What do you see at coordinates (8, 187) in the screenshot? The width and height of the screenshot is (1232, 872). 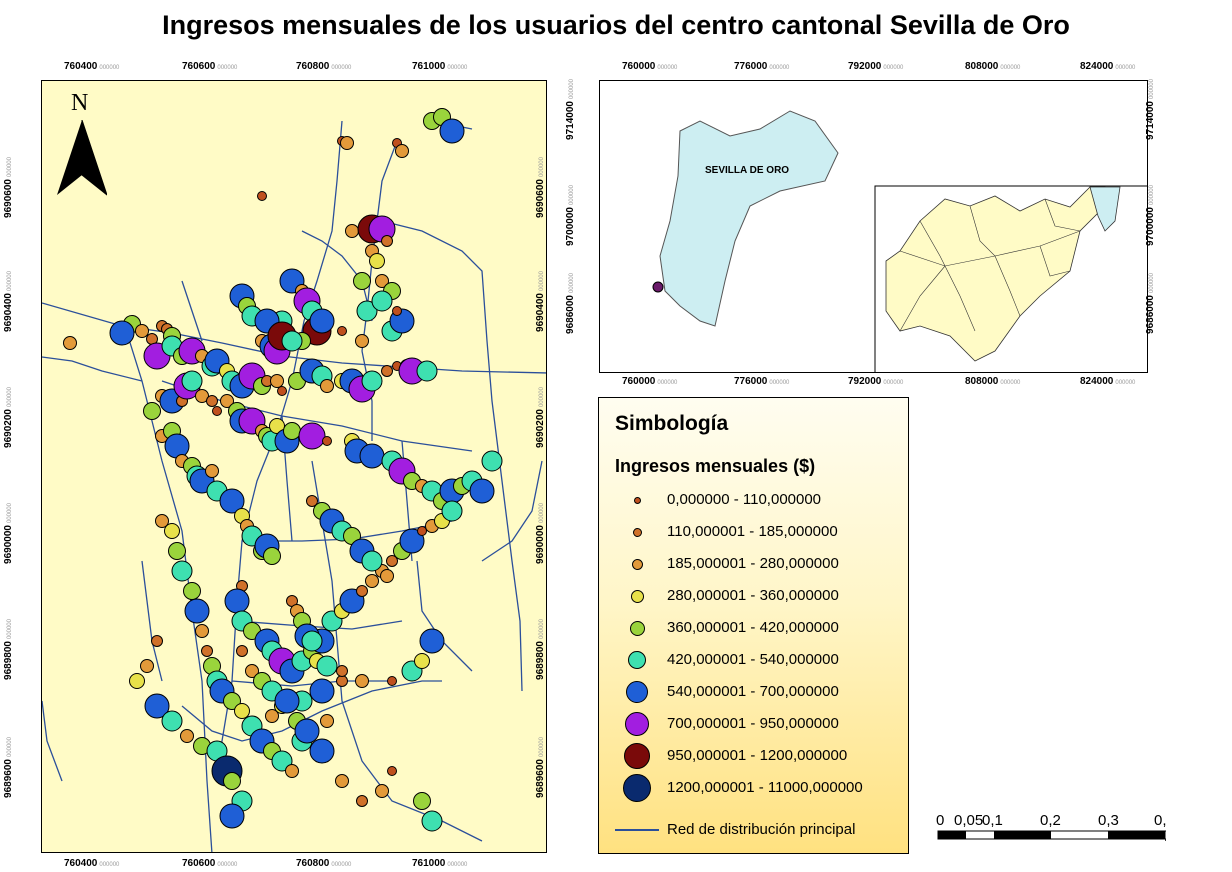 I see `main-y-tick-left: 9690600000000` at bounding box center [8, 187].